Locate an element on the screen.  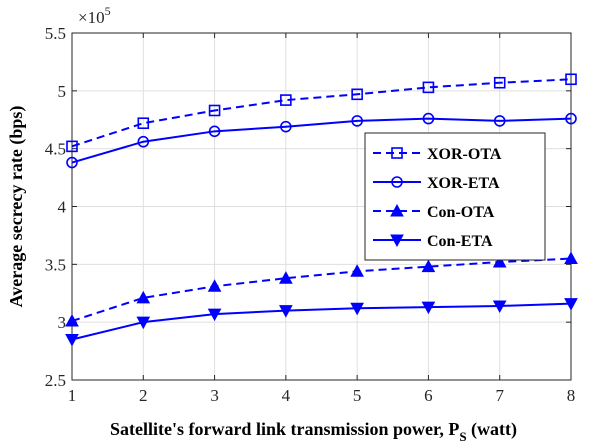
series-line-xor-ota is located at coordinates (321, 113).